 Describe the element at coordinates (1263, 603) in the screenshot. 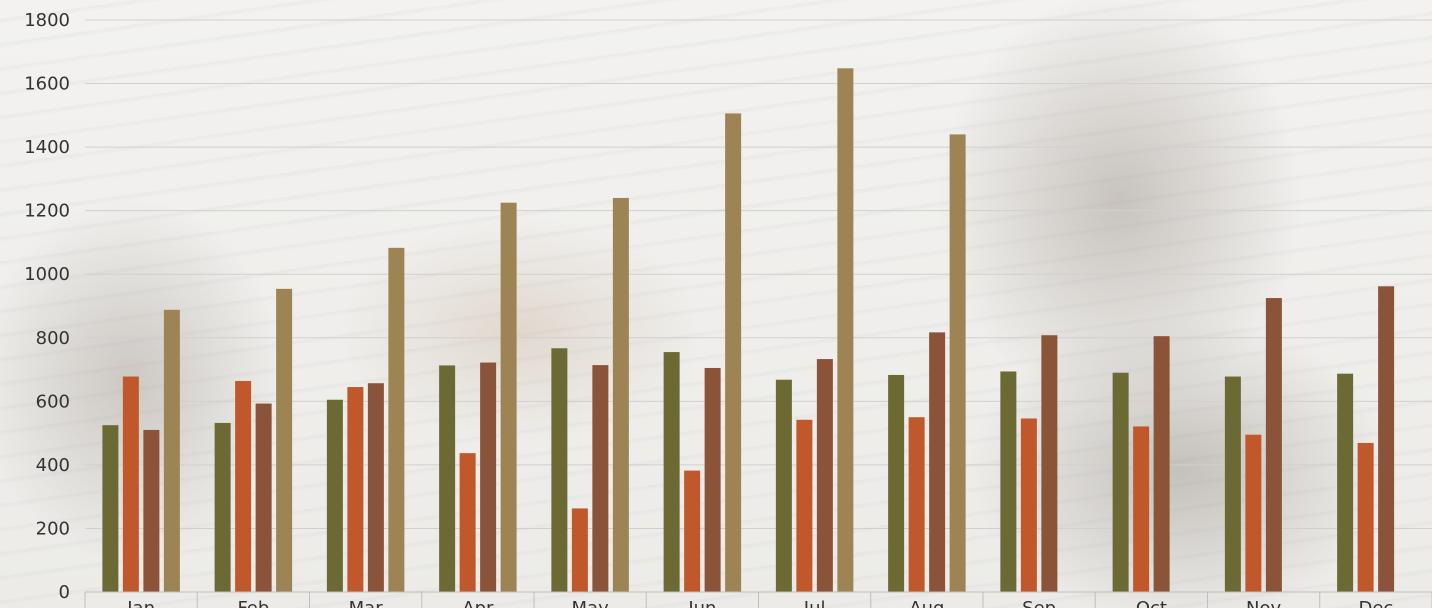

I see `x-tick-label: Nov` at that location.